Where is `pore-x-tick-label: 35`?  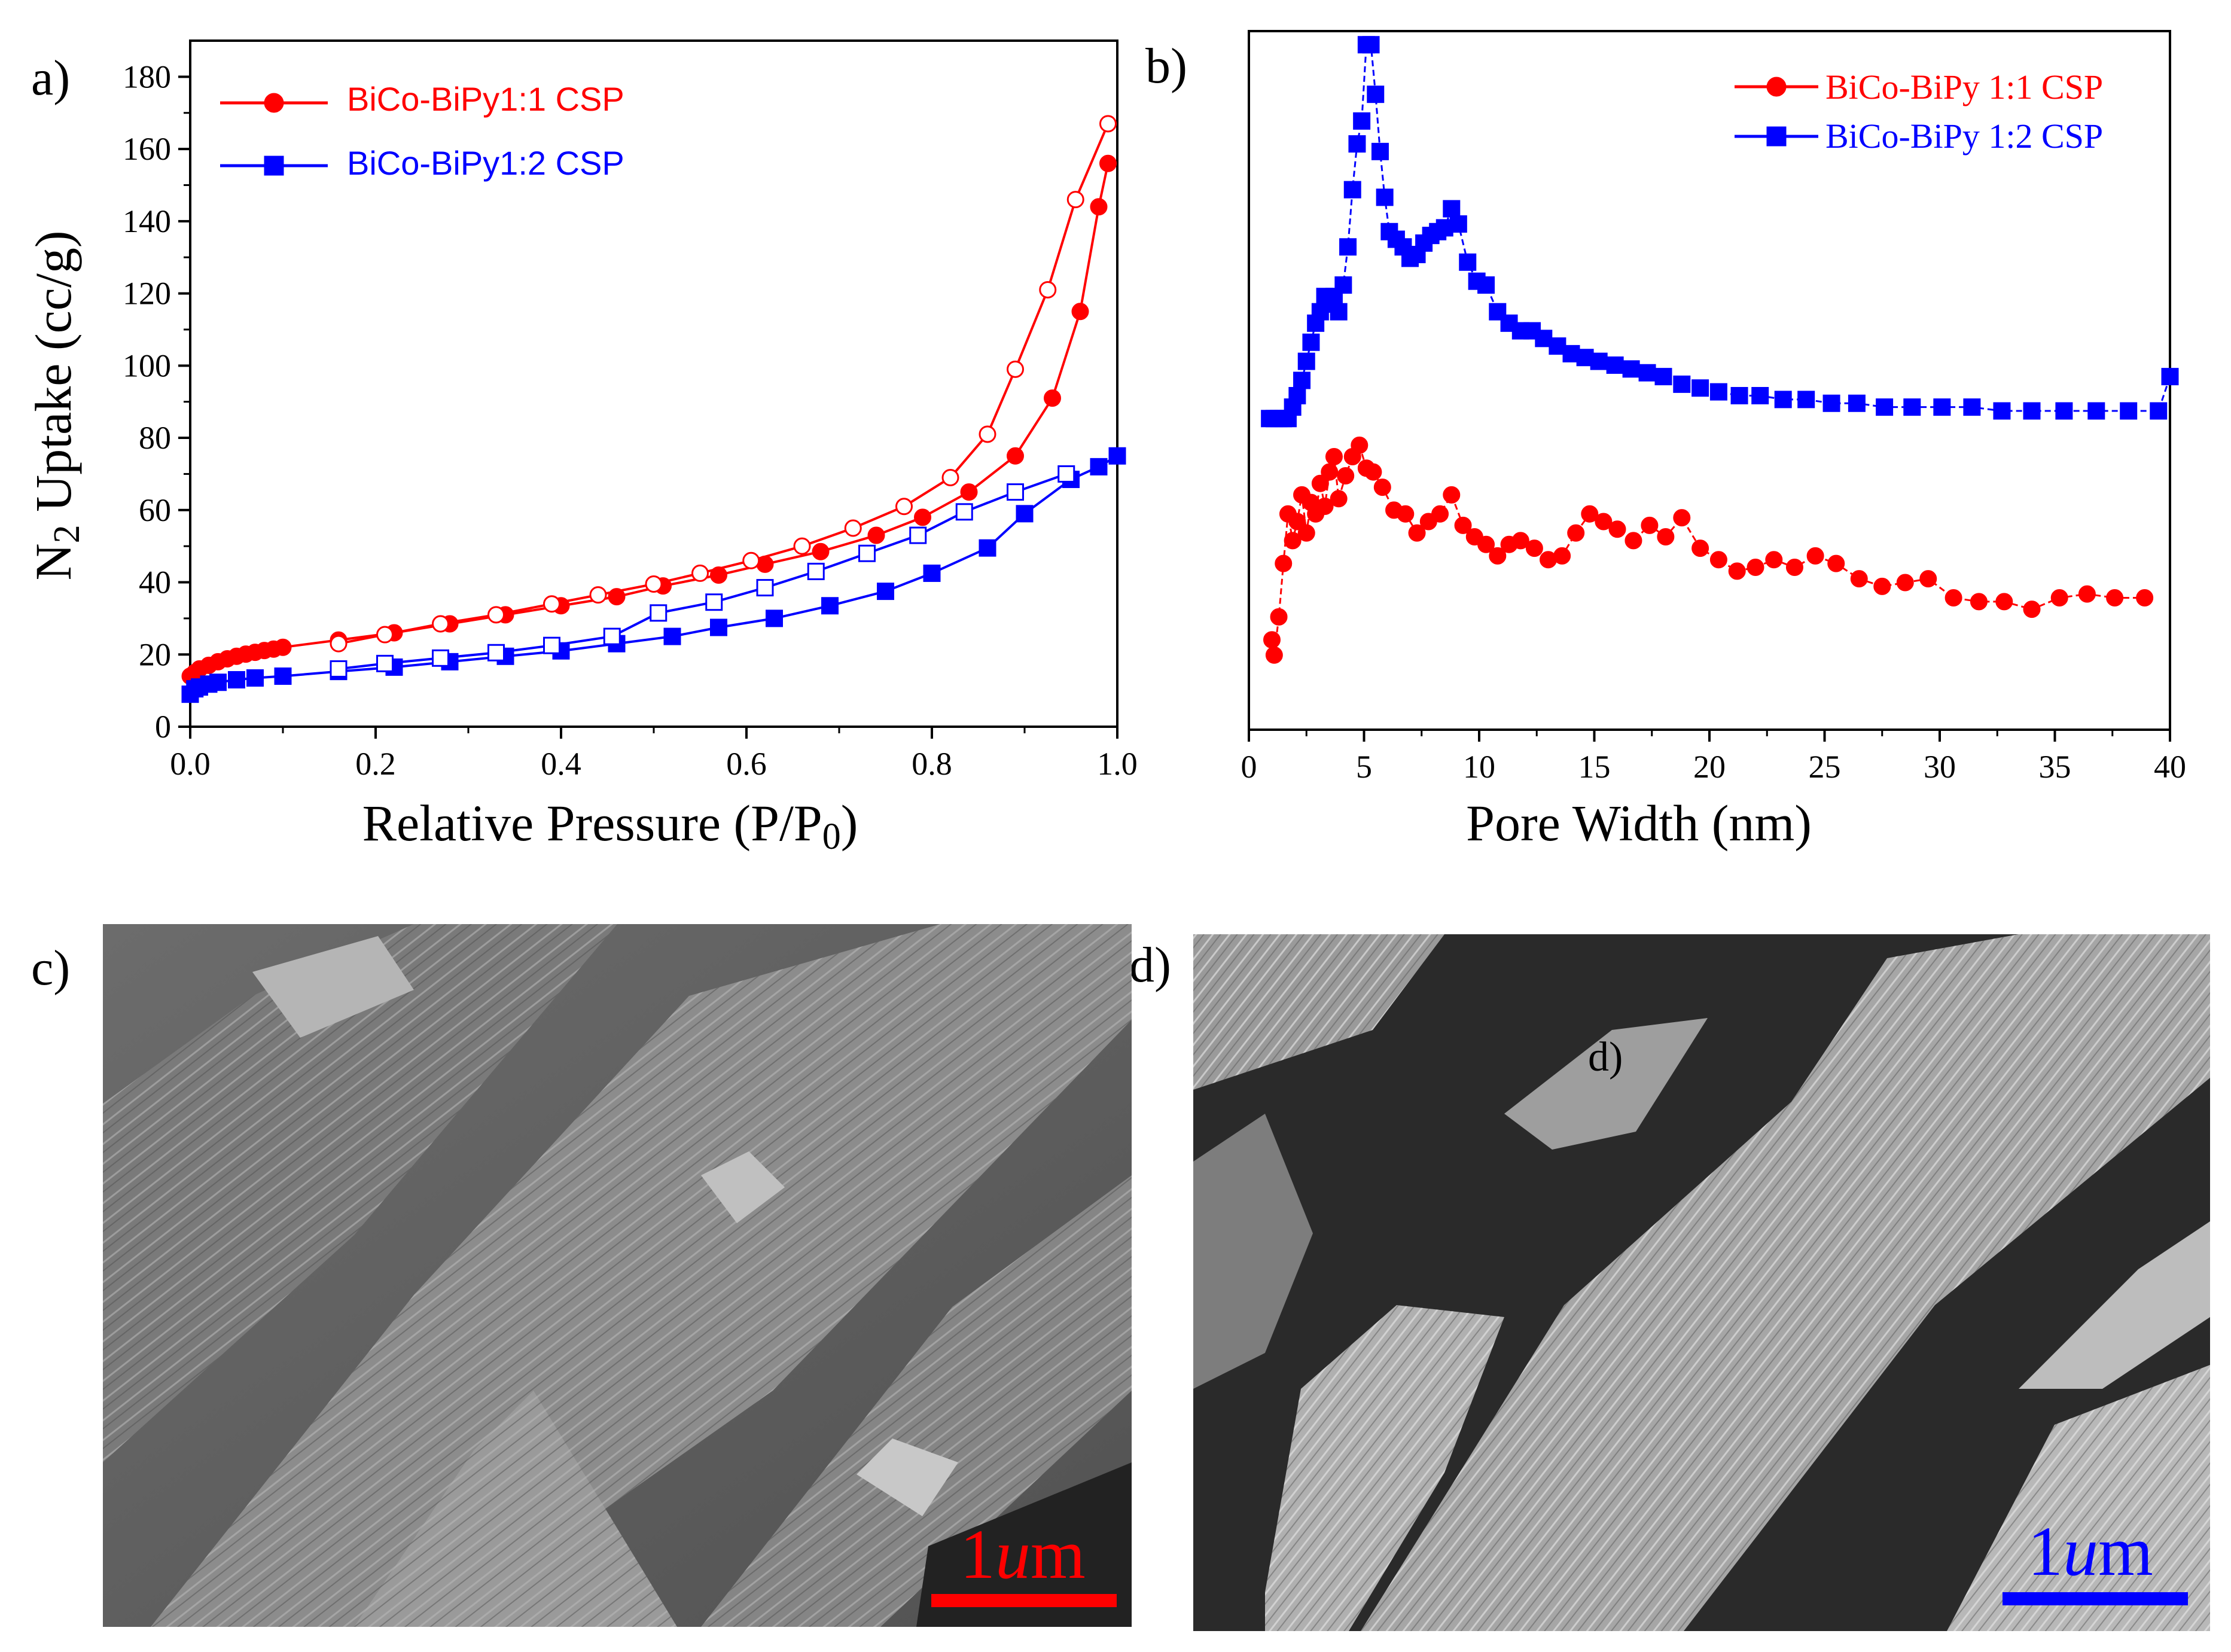 pore-x-tick-label: 35 is located at coordinates (2055, 767).